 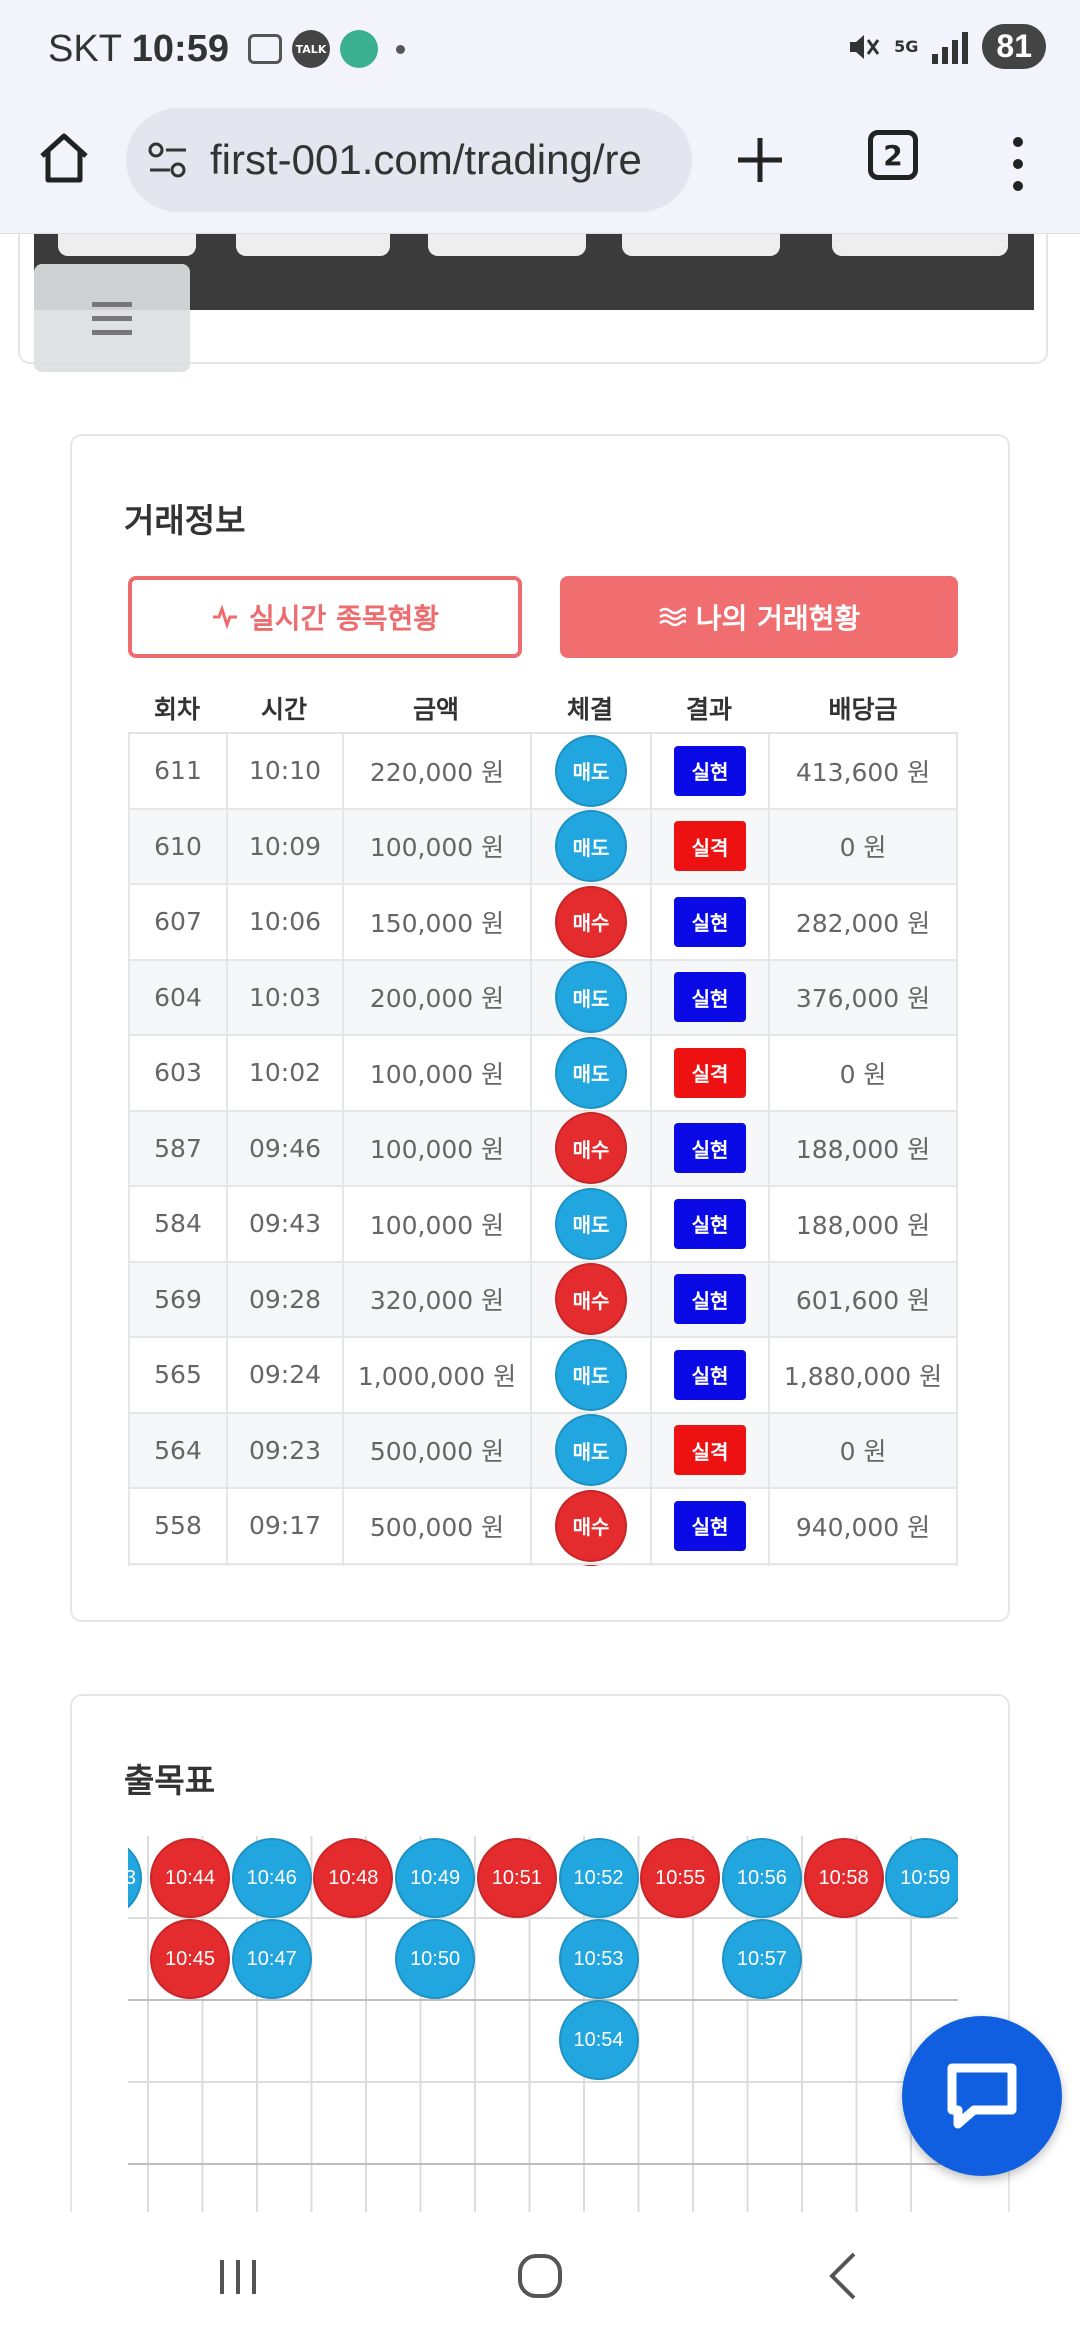 I want to click on cell-payout: 188,000 원, so click(x=863, y=1148).